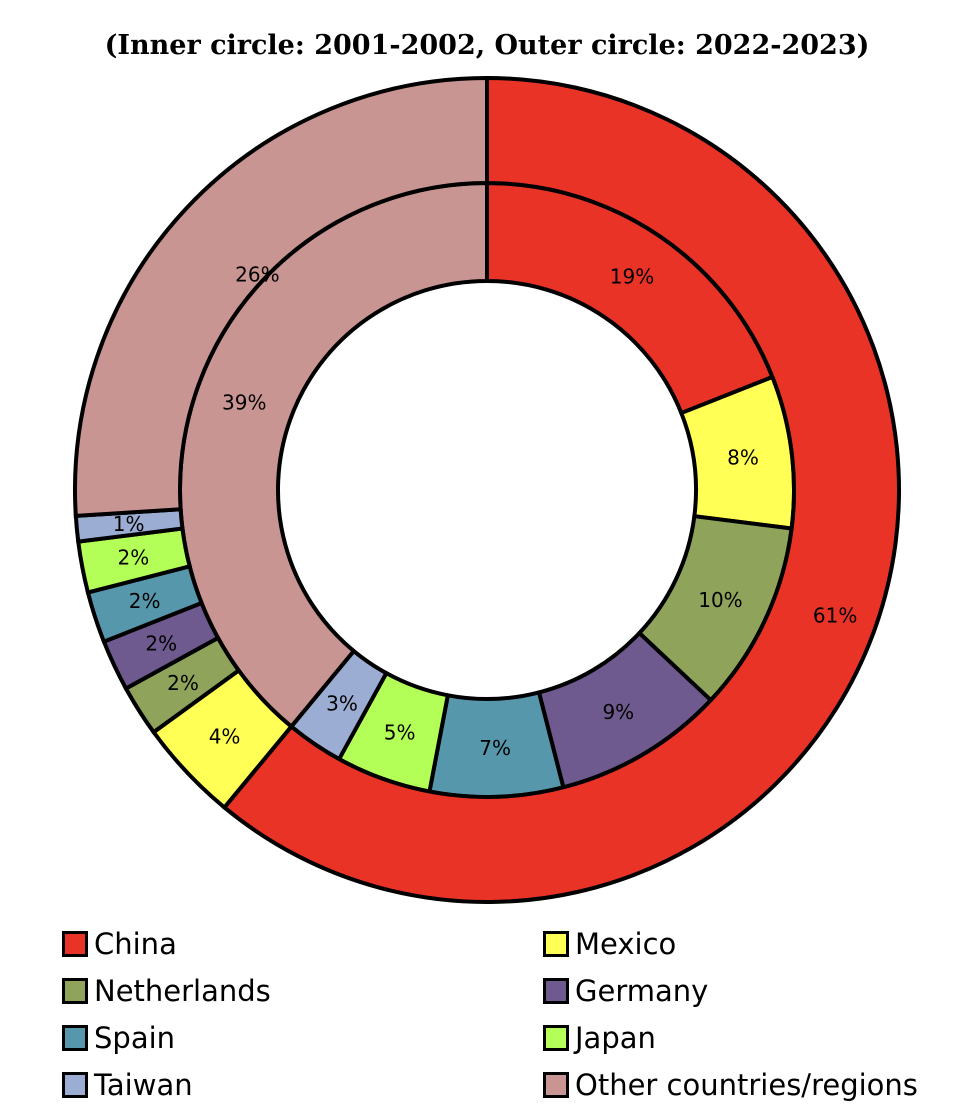  Describe the element at coordinates (835, 615) in the screenshot. I see `outer-label-china: 61%` at that location.